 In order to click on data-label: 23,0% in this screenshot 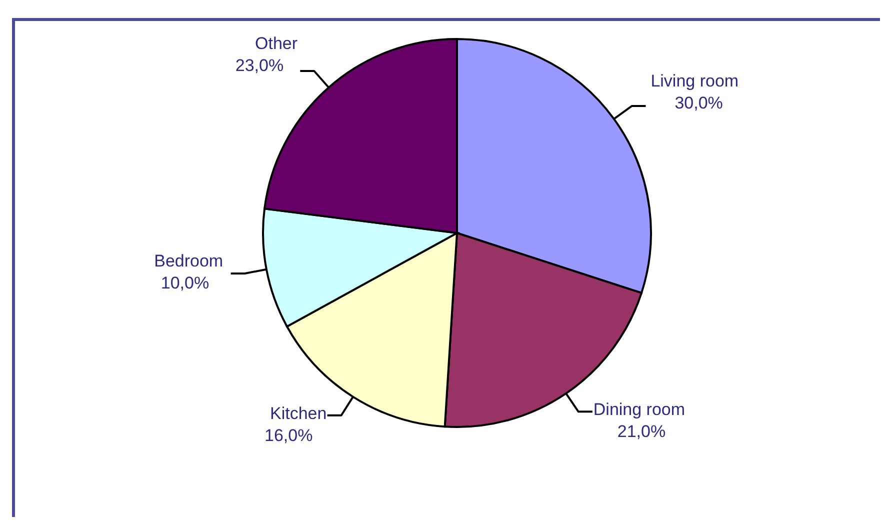, I will do `click(259, 65)`.